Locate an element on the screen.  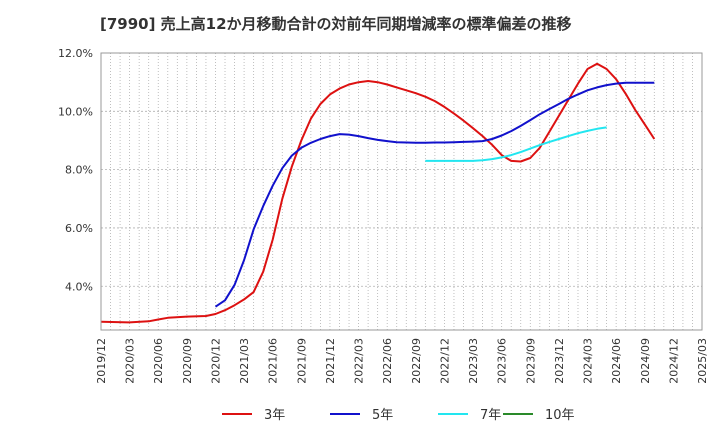
x-tick-label: 2021/03 is located at coordinates (244, 361).